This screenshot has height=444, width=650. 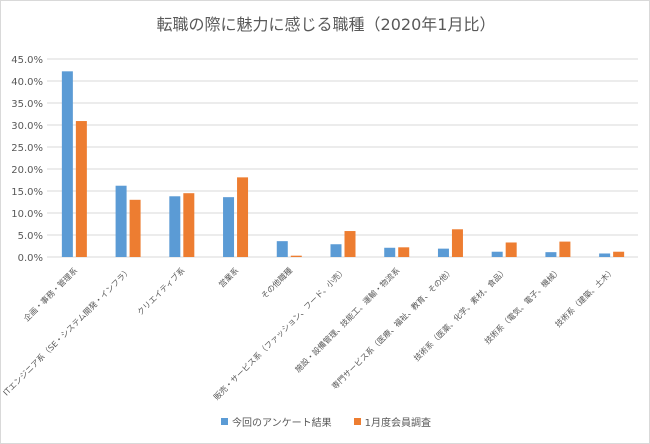 What do you see at coordinates (27, 126) in the screenshot?
I see `y-tick-label: 30.0%` at bounding box center [27, 126].